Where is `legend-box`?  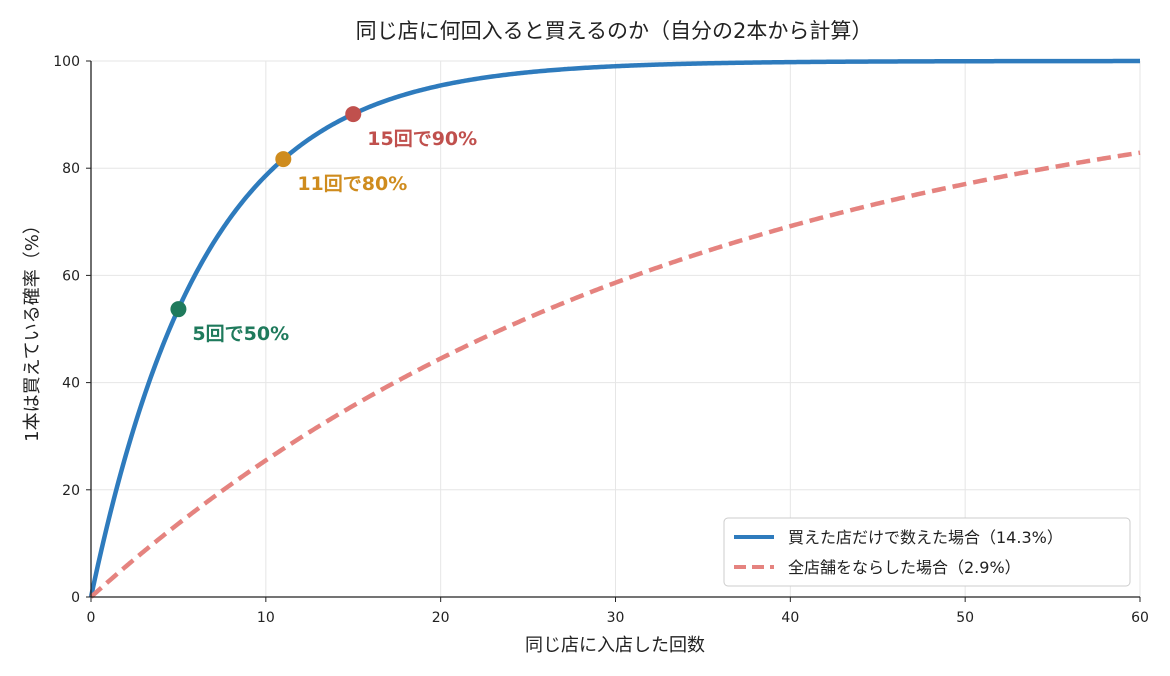
legend-box is located at coordinates (927, 552).